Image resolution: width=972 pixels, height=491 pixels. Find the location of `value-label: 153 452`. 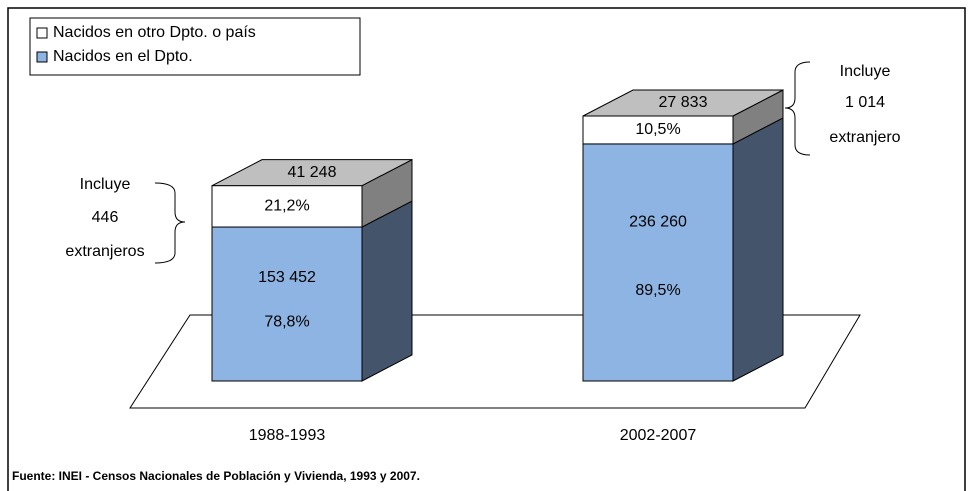

value-label: 153 452 is located at coordinates (287, 277).